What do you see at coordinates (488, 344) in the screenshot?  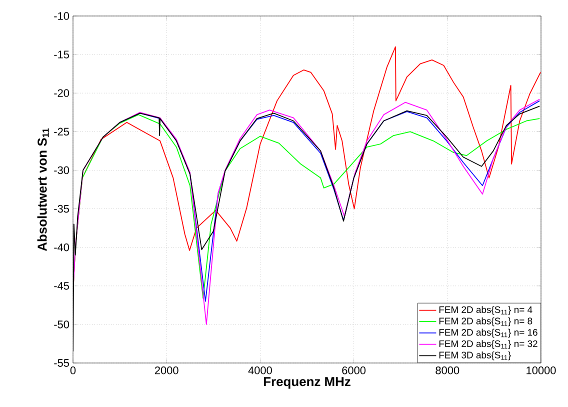 I see `legend-label: FEM 2D abs{S$_{11}$} n= 32` at bounding box center [488, 344].